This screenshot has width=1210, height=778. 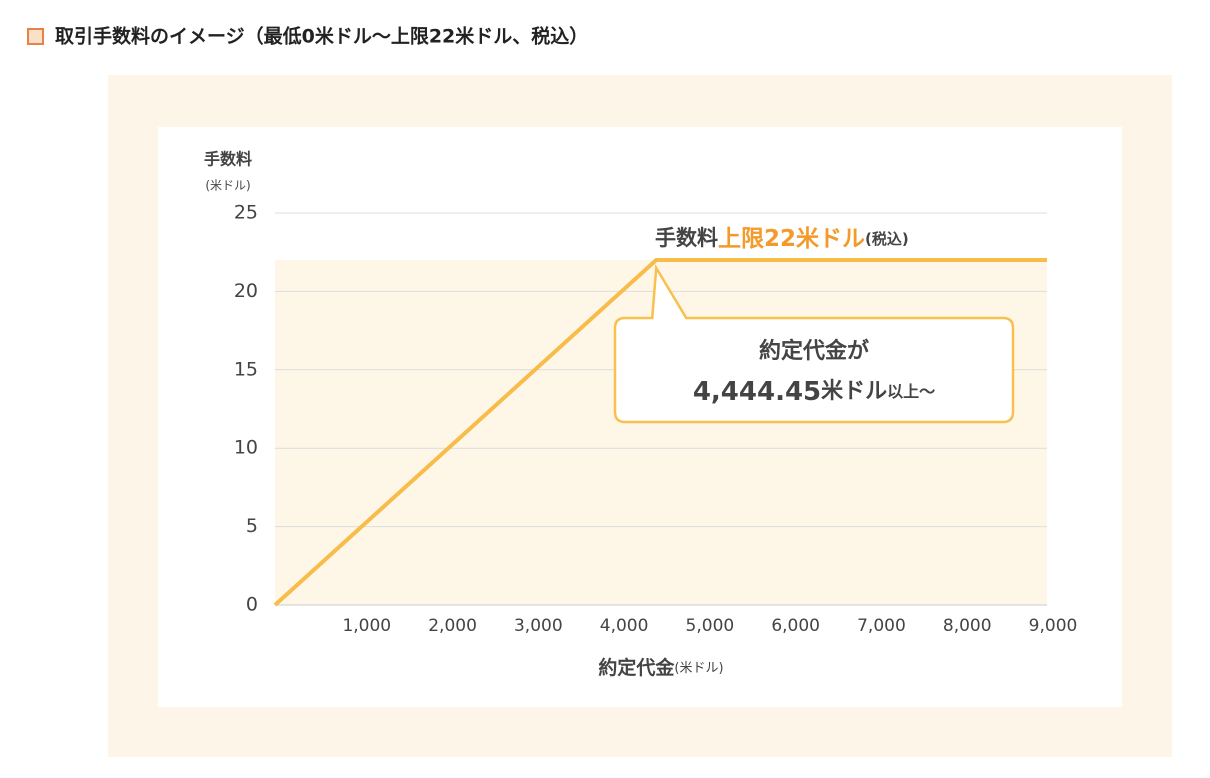 What do you see at coordinates (624, 626) in the screenshot?
I see `x-tick-label: 4,000` at bounding box center [624, 626].